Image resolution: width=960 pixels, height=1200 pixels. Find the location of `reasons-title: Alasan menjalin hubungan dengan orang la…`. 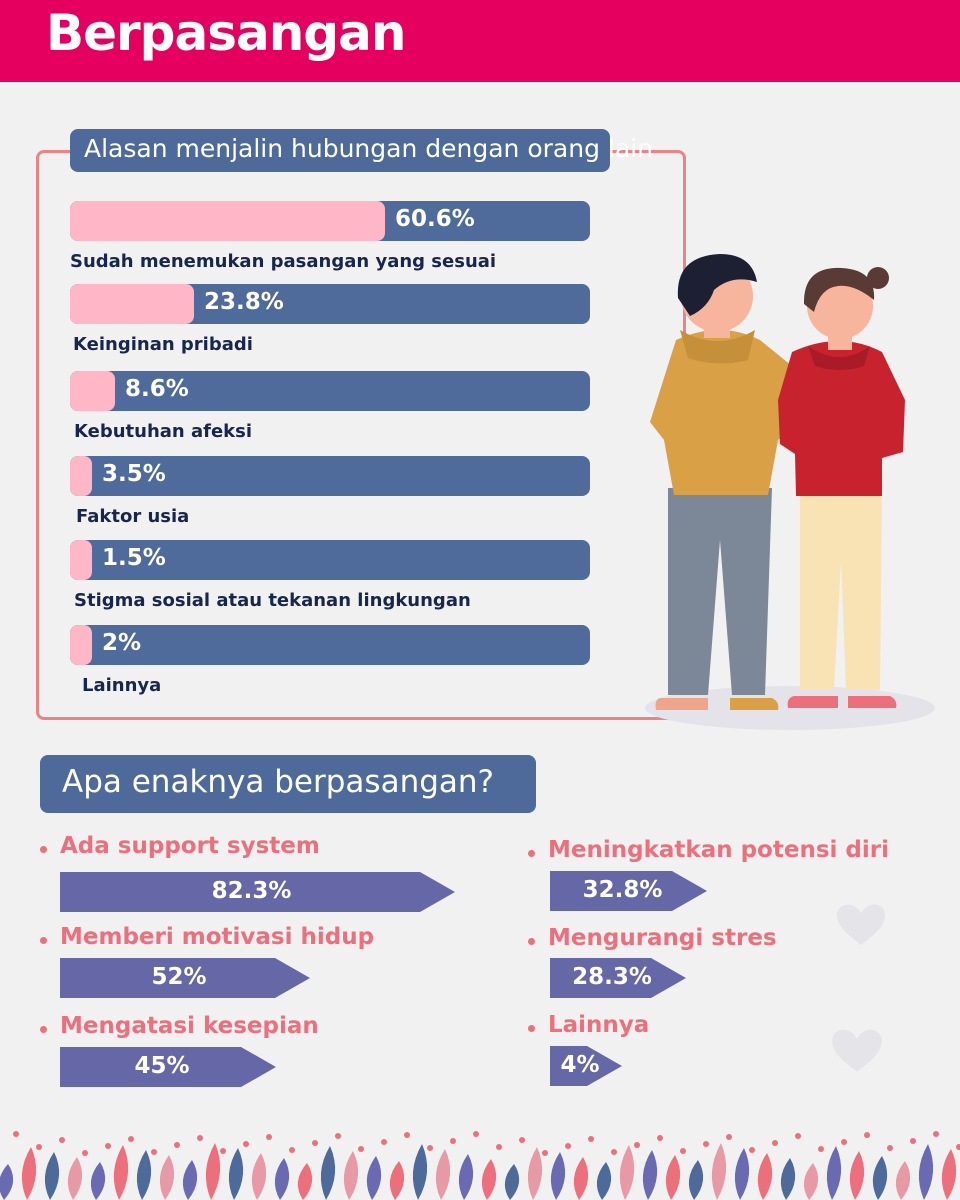

reasons-title: Alasan menjalin hubungan dengan orang la… is located at coordinates (361, 150).